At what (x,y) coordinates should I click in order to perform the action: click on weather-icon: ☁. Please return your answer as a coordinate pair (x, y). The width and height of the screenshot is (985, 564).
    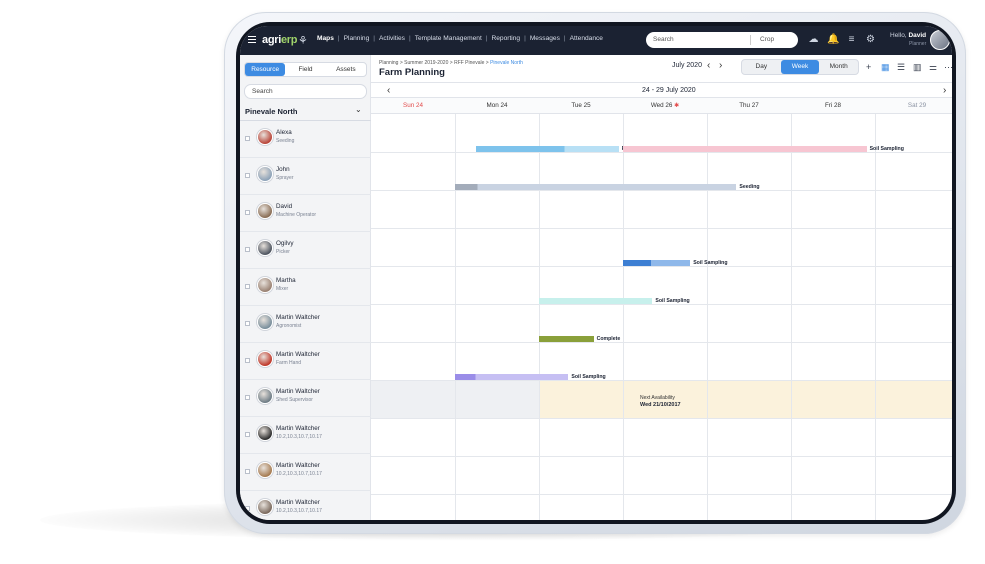
    Looking at the image, I should click on (813, 39).